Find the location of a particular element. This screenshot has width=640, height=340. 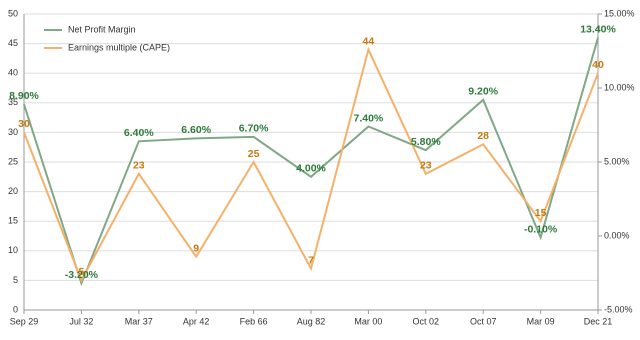

y-tick-label: 25 is located at coordinates (13, 161).